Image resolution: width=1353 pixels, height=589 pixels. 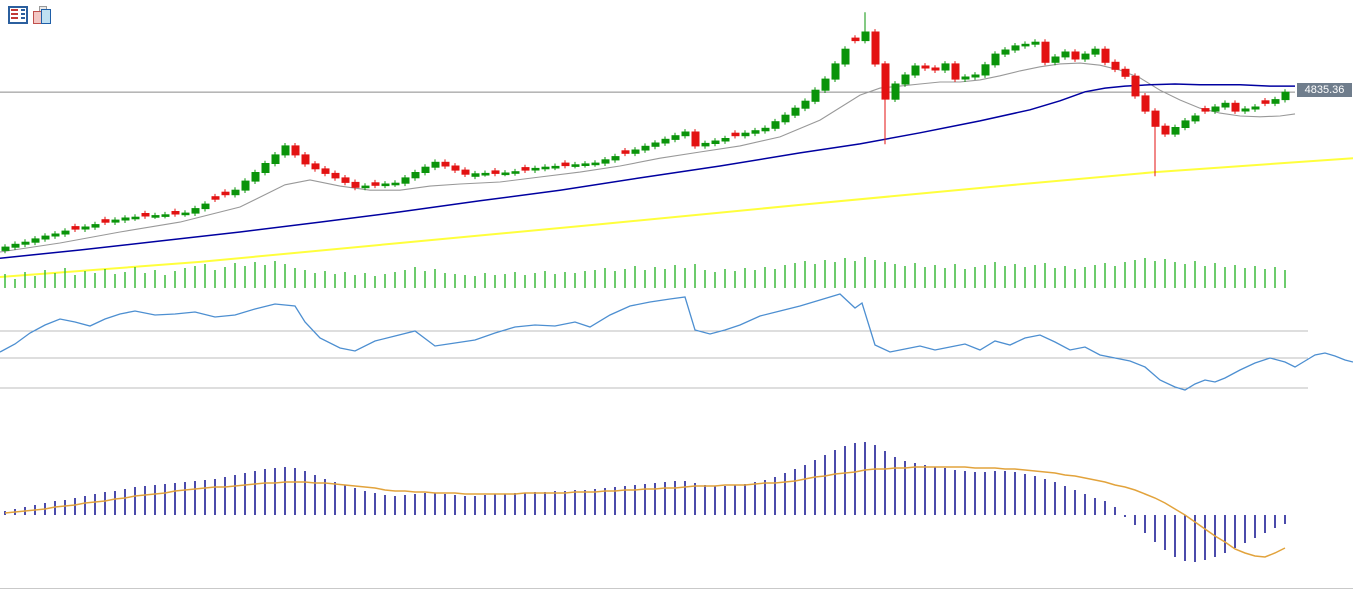 I want to click on toolbar, so click(x=29, y=15).